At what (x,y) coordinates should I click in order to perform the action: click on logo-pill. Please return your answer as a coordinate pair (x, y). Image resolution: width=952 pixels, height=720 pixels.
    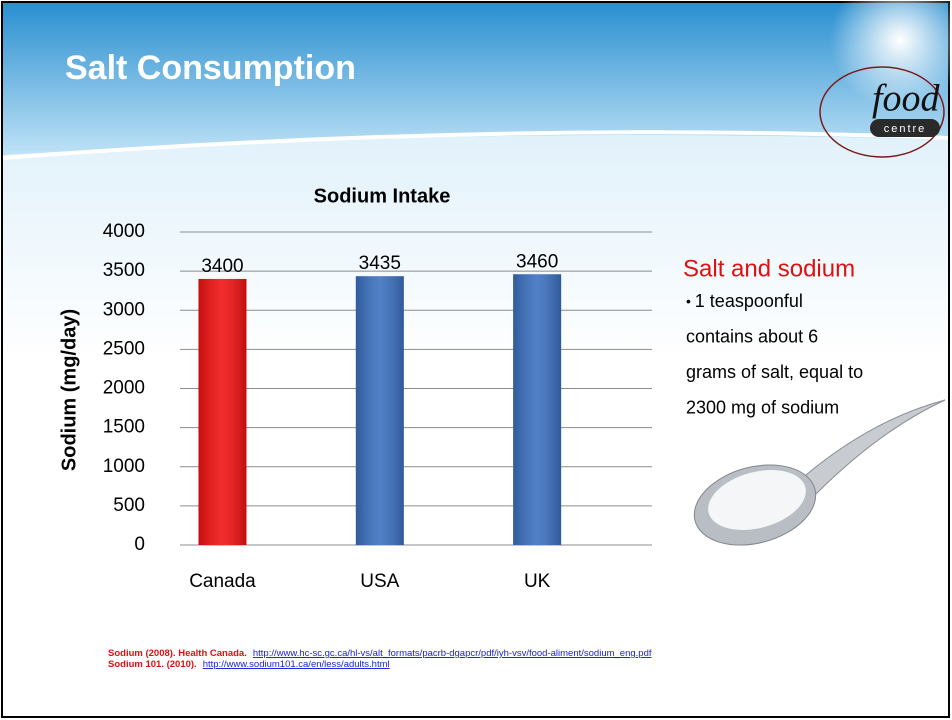
    Looking at the image, I should click on (905, 128).